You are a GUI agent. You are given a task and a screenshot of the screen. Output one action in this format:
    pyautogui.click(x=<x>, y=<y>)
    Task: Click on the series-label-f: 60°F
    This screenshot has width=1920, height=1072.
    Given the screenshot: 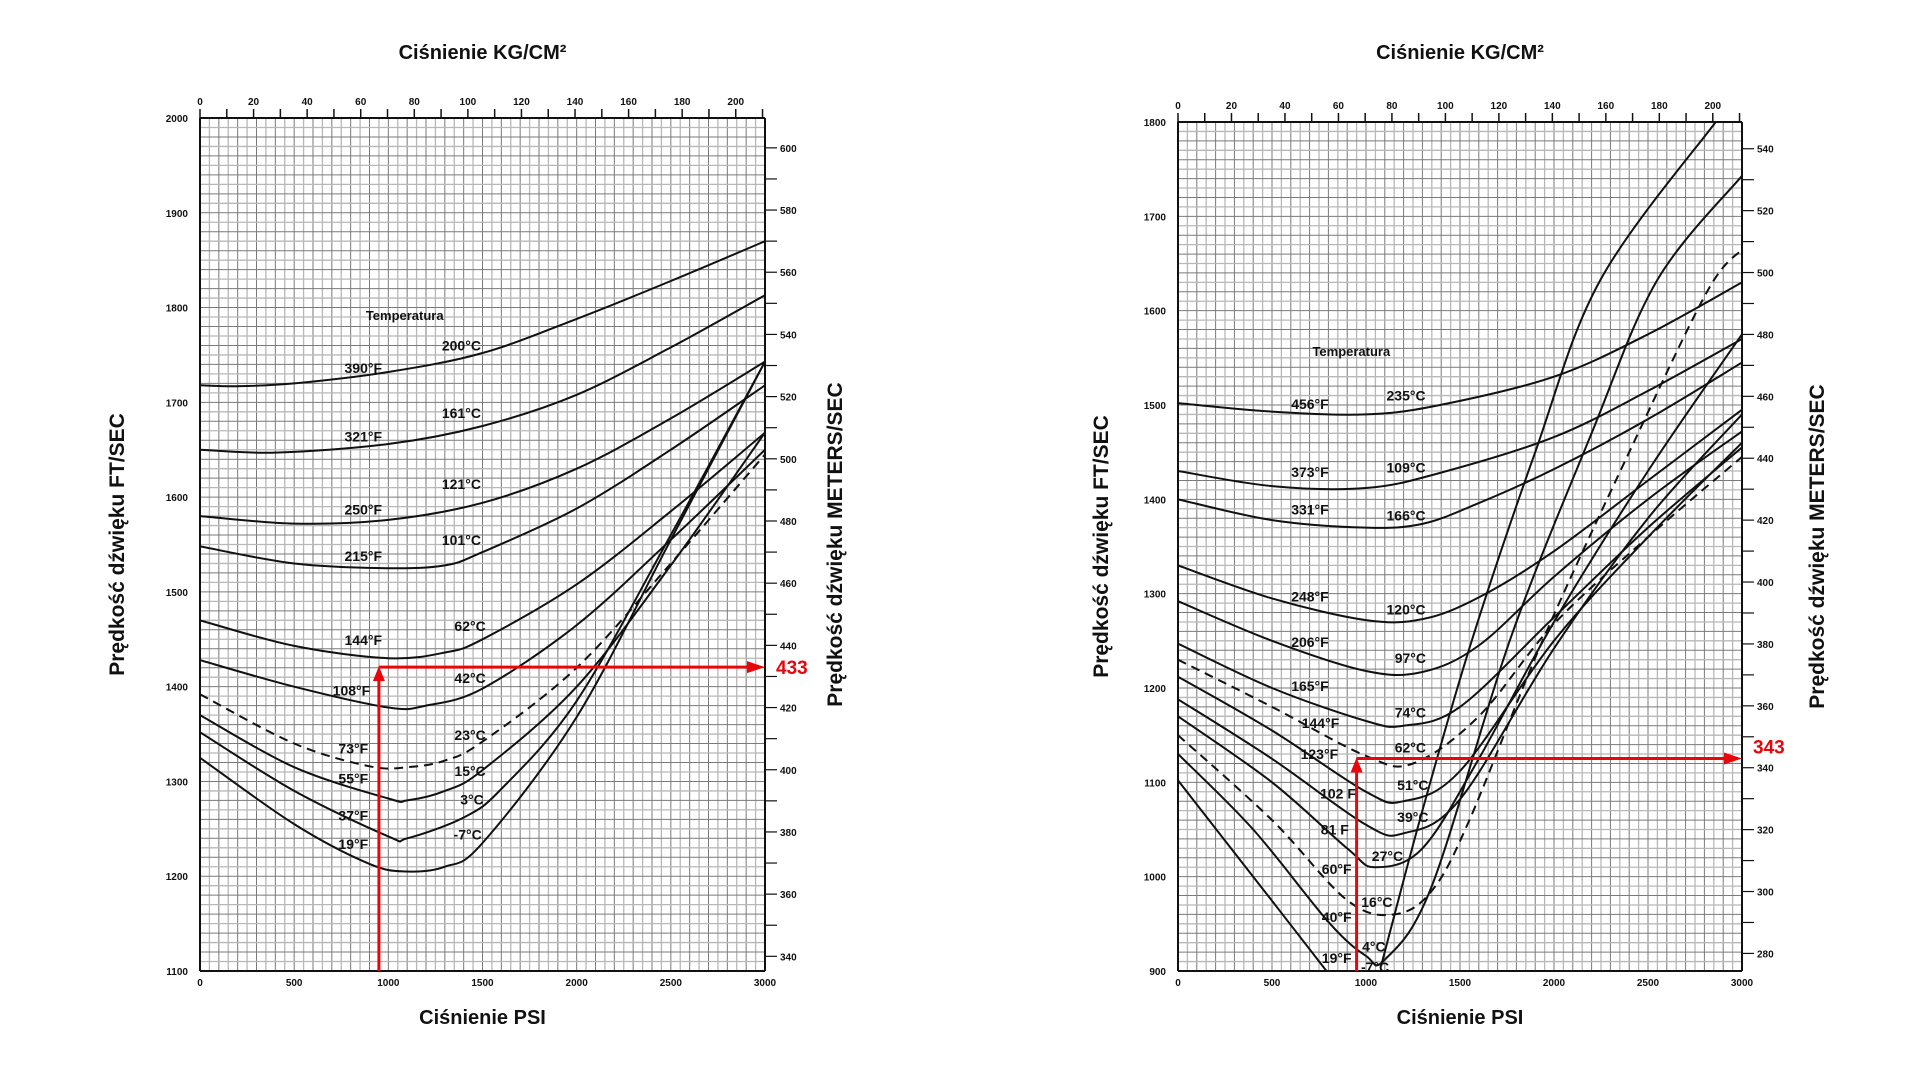 What is the action you would take?
    pyautogui.click(x=1337, y=869)
    